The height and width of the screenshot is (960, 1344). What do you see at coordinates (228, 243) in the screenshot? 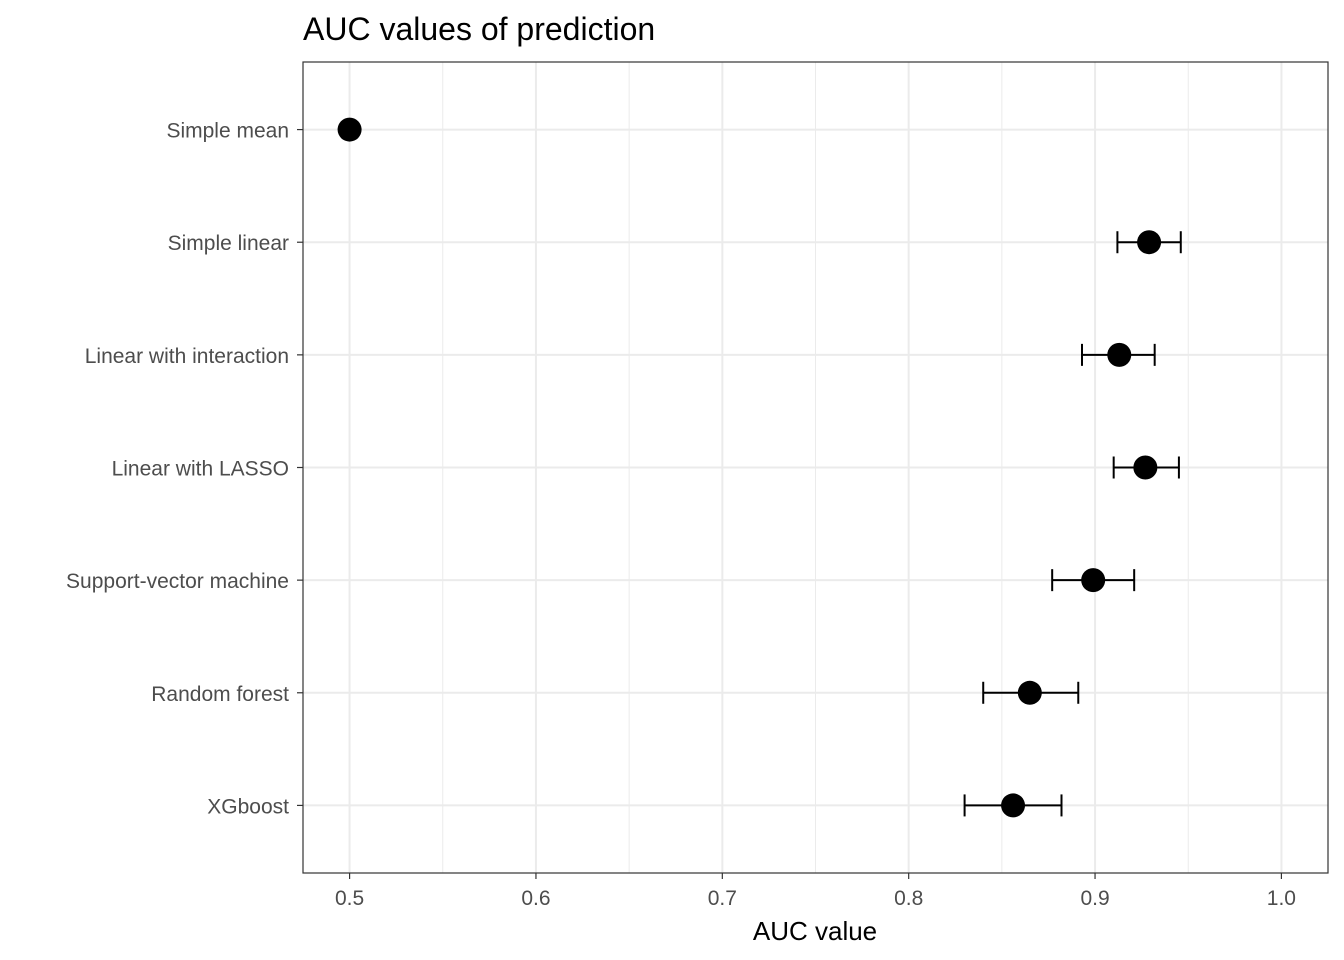
I see `y-tick-label: Simple linear` at bounding box center [228, 243].